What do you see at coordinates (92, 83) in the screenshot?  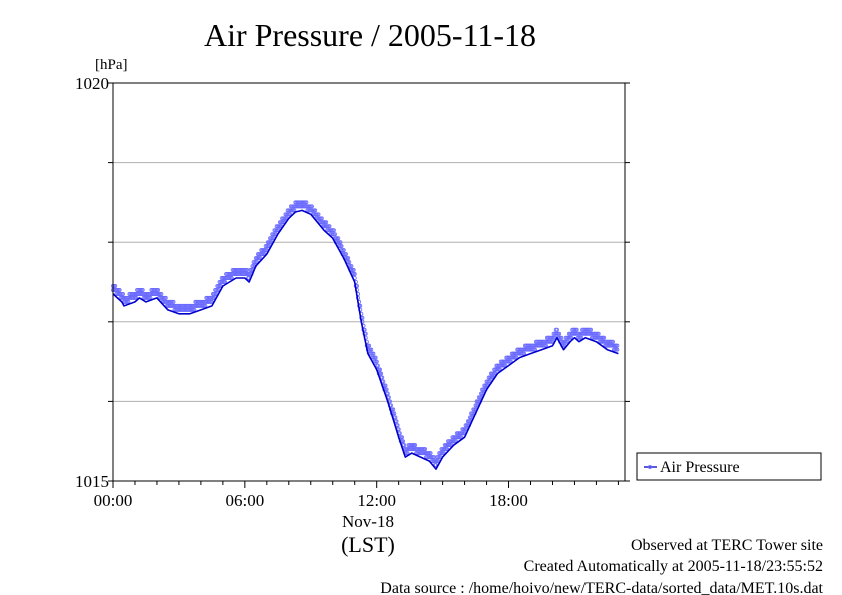 I see `y-tick-label: 1020` at bounding box center [92, 83].